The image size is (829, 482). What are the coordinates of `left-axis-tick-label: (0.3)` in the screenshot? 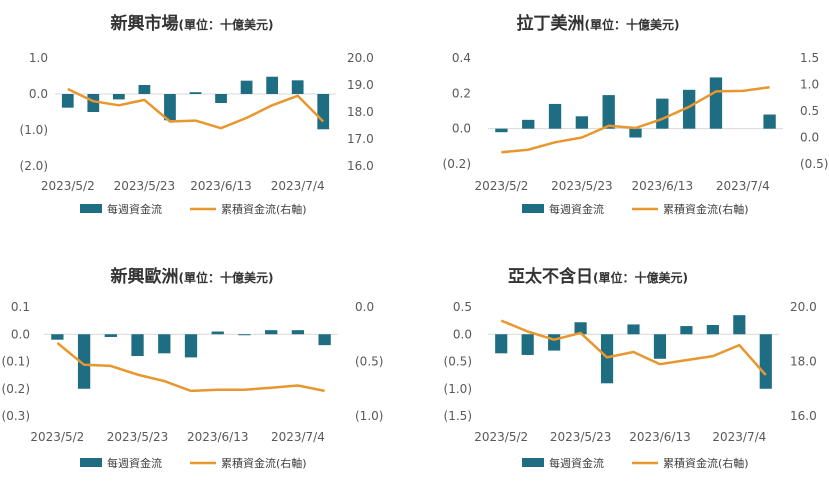 It's located at (16, 416).